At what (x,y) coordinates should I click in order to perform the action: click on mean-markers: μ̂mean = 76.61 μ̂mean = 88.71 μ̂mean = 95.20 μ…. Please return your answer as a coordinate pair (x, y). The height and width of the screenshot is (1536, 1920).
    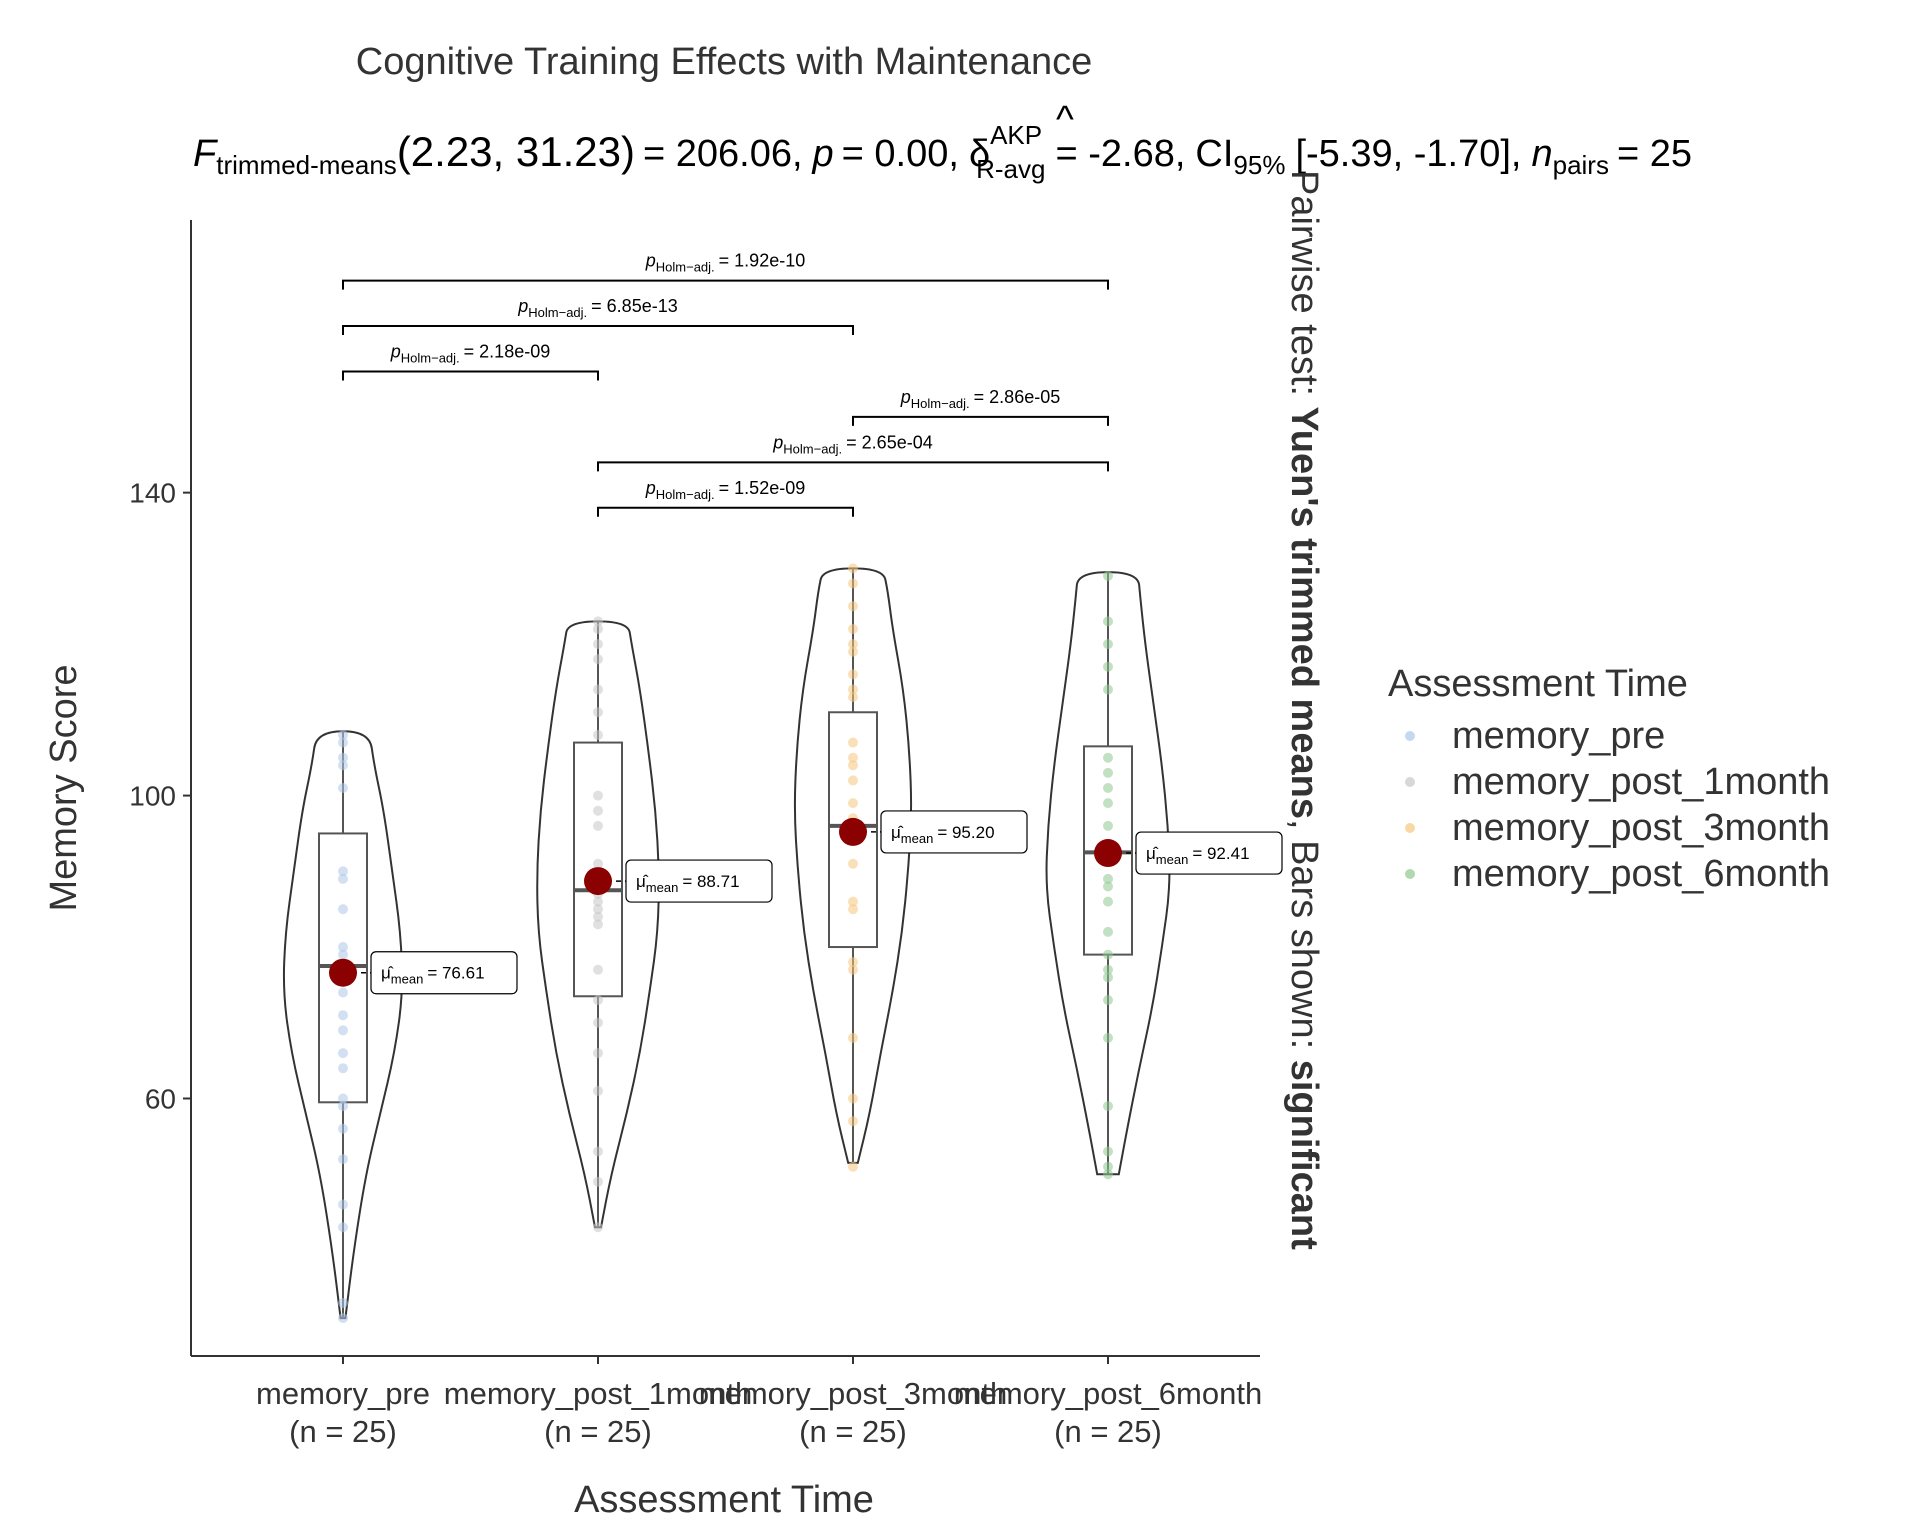
    Looking at the image, I should click on (806, 902).